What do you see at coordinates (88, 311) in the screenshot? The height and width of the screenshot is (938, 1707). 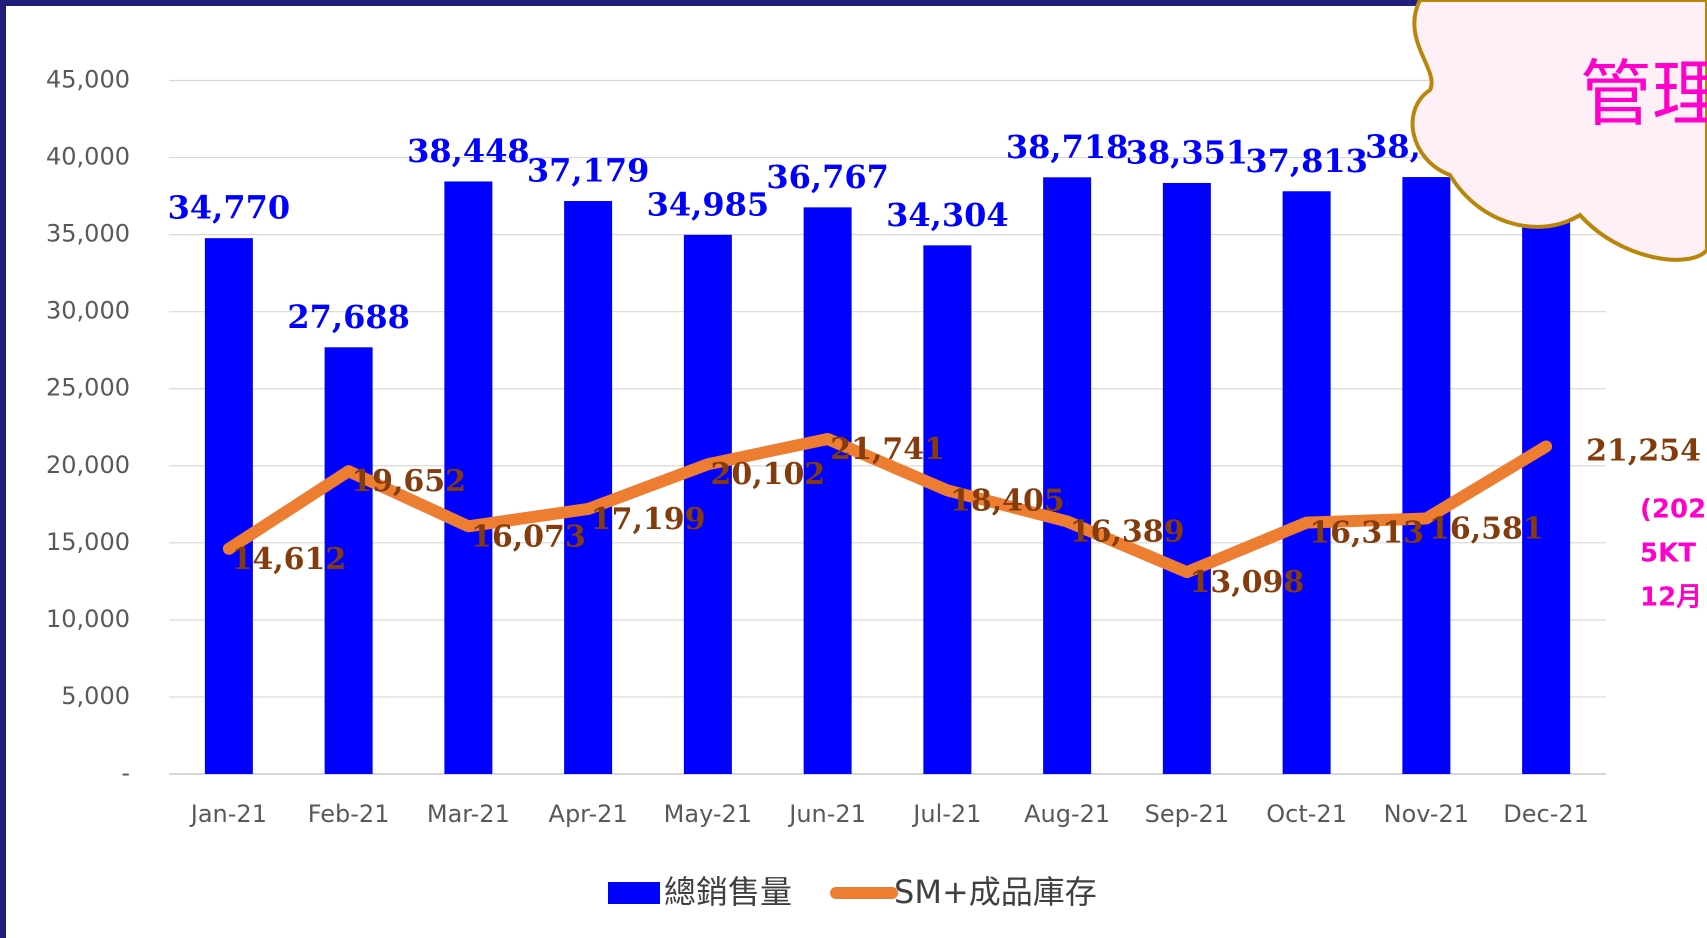 I see `y-tick-label: 30,000` at bounding box center [88, 311].